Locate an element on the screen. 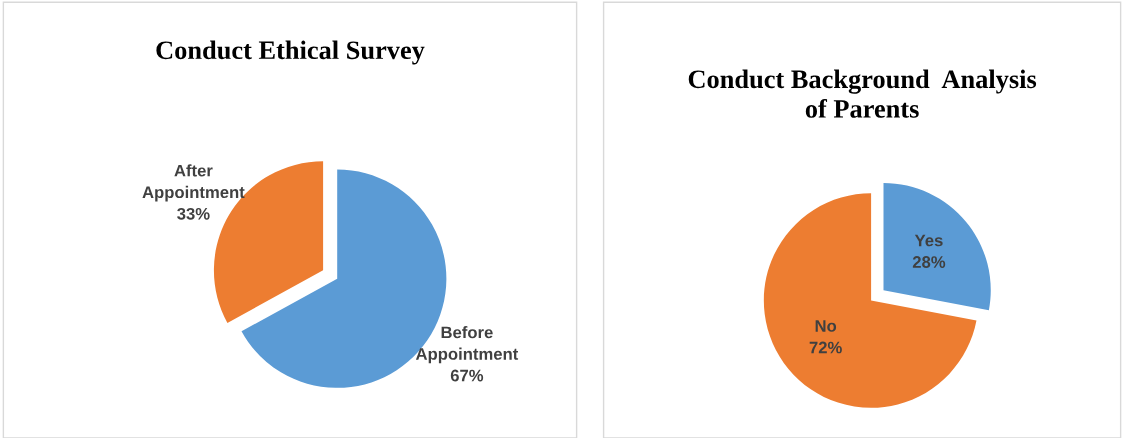 The height and width of the screenshot is (438, 1124). data-label: 28% is located at coordinates (929, 262).